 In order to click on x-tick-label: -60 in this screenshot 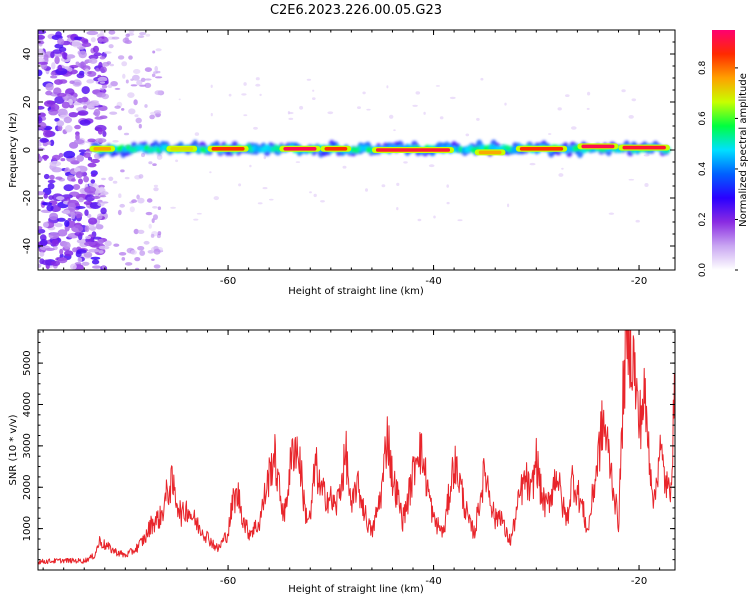, I will do `click(228, 281)`.